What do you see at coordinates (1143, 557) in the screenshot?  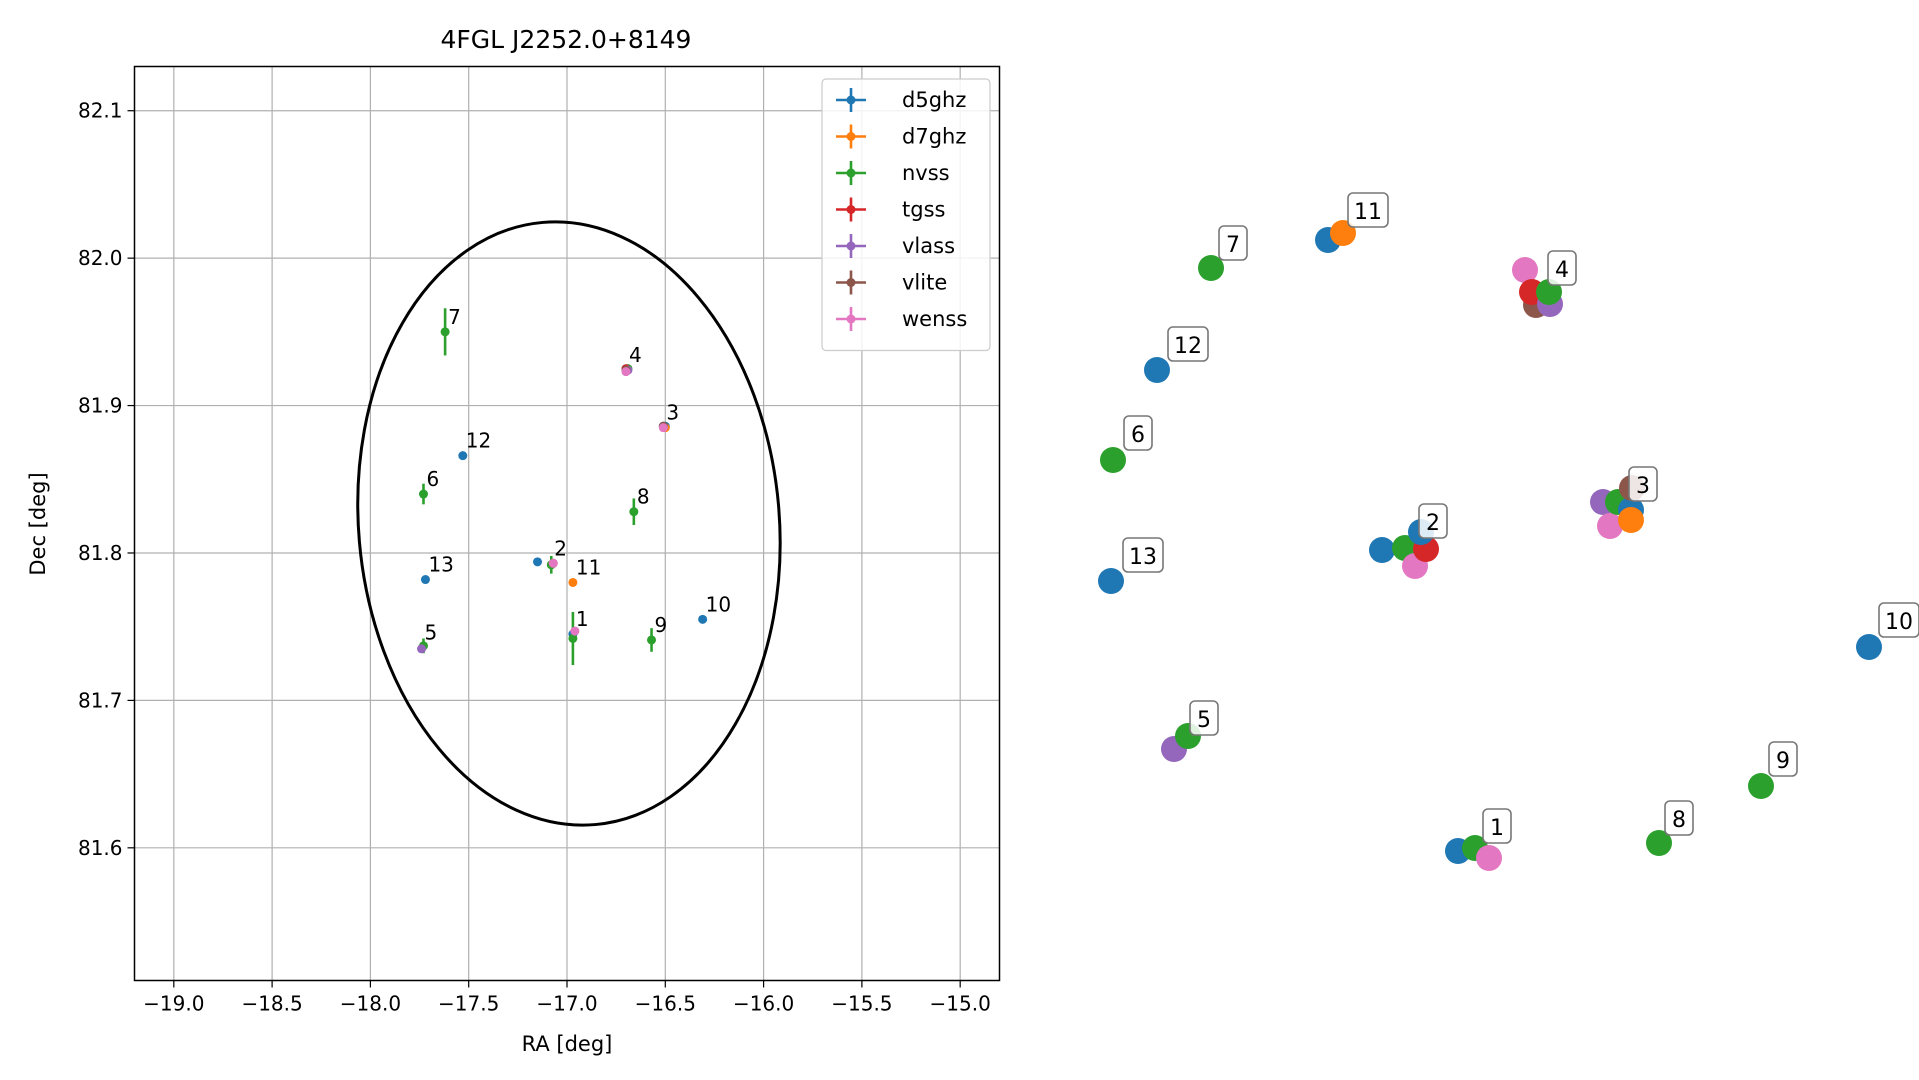 I see `cluster-label: 13` at bounding box center [1143, 557].